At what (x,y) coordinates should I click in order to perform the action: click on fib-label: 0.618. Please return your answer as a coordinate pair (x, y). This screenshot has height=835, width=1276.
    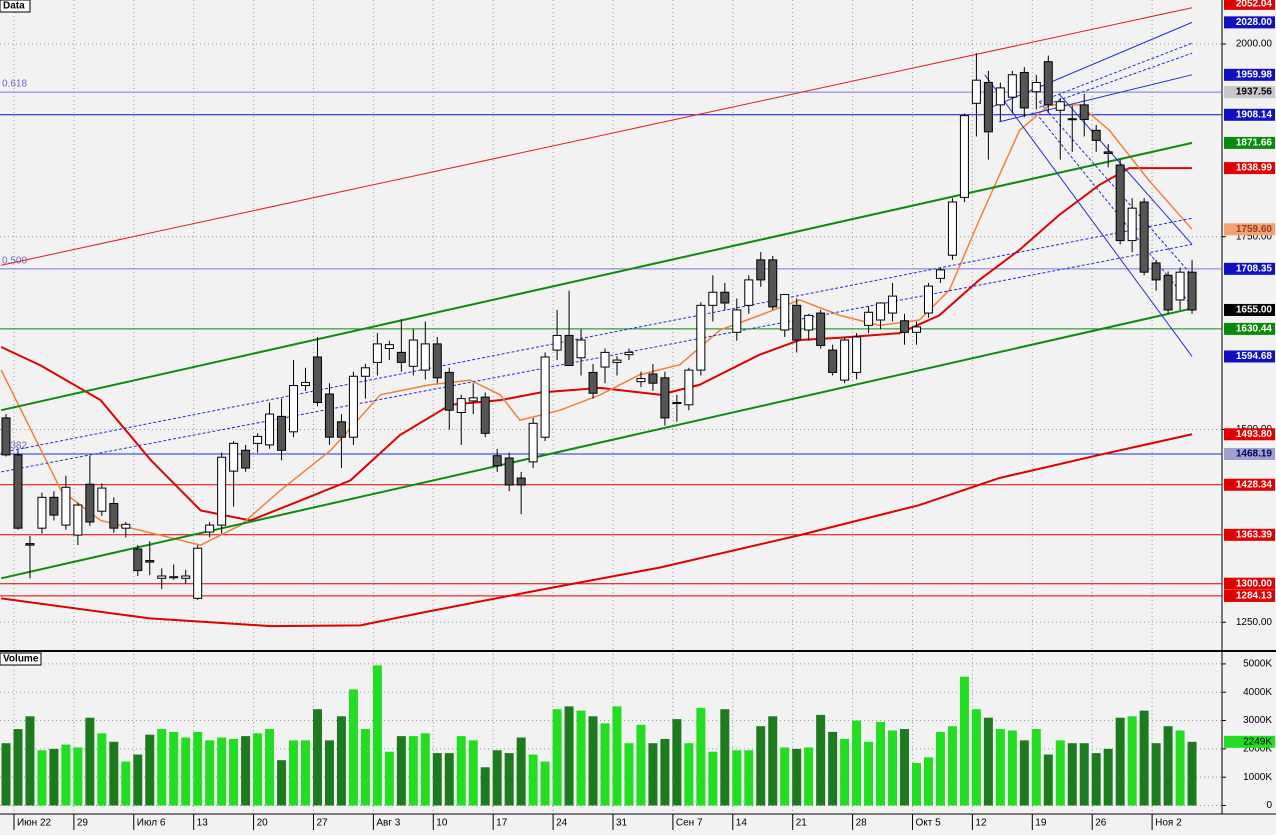
    Looking at the image, I should click on (14, 84).